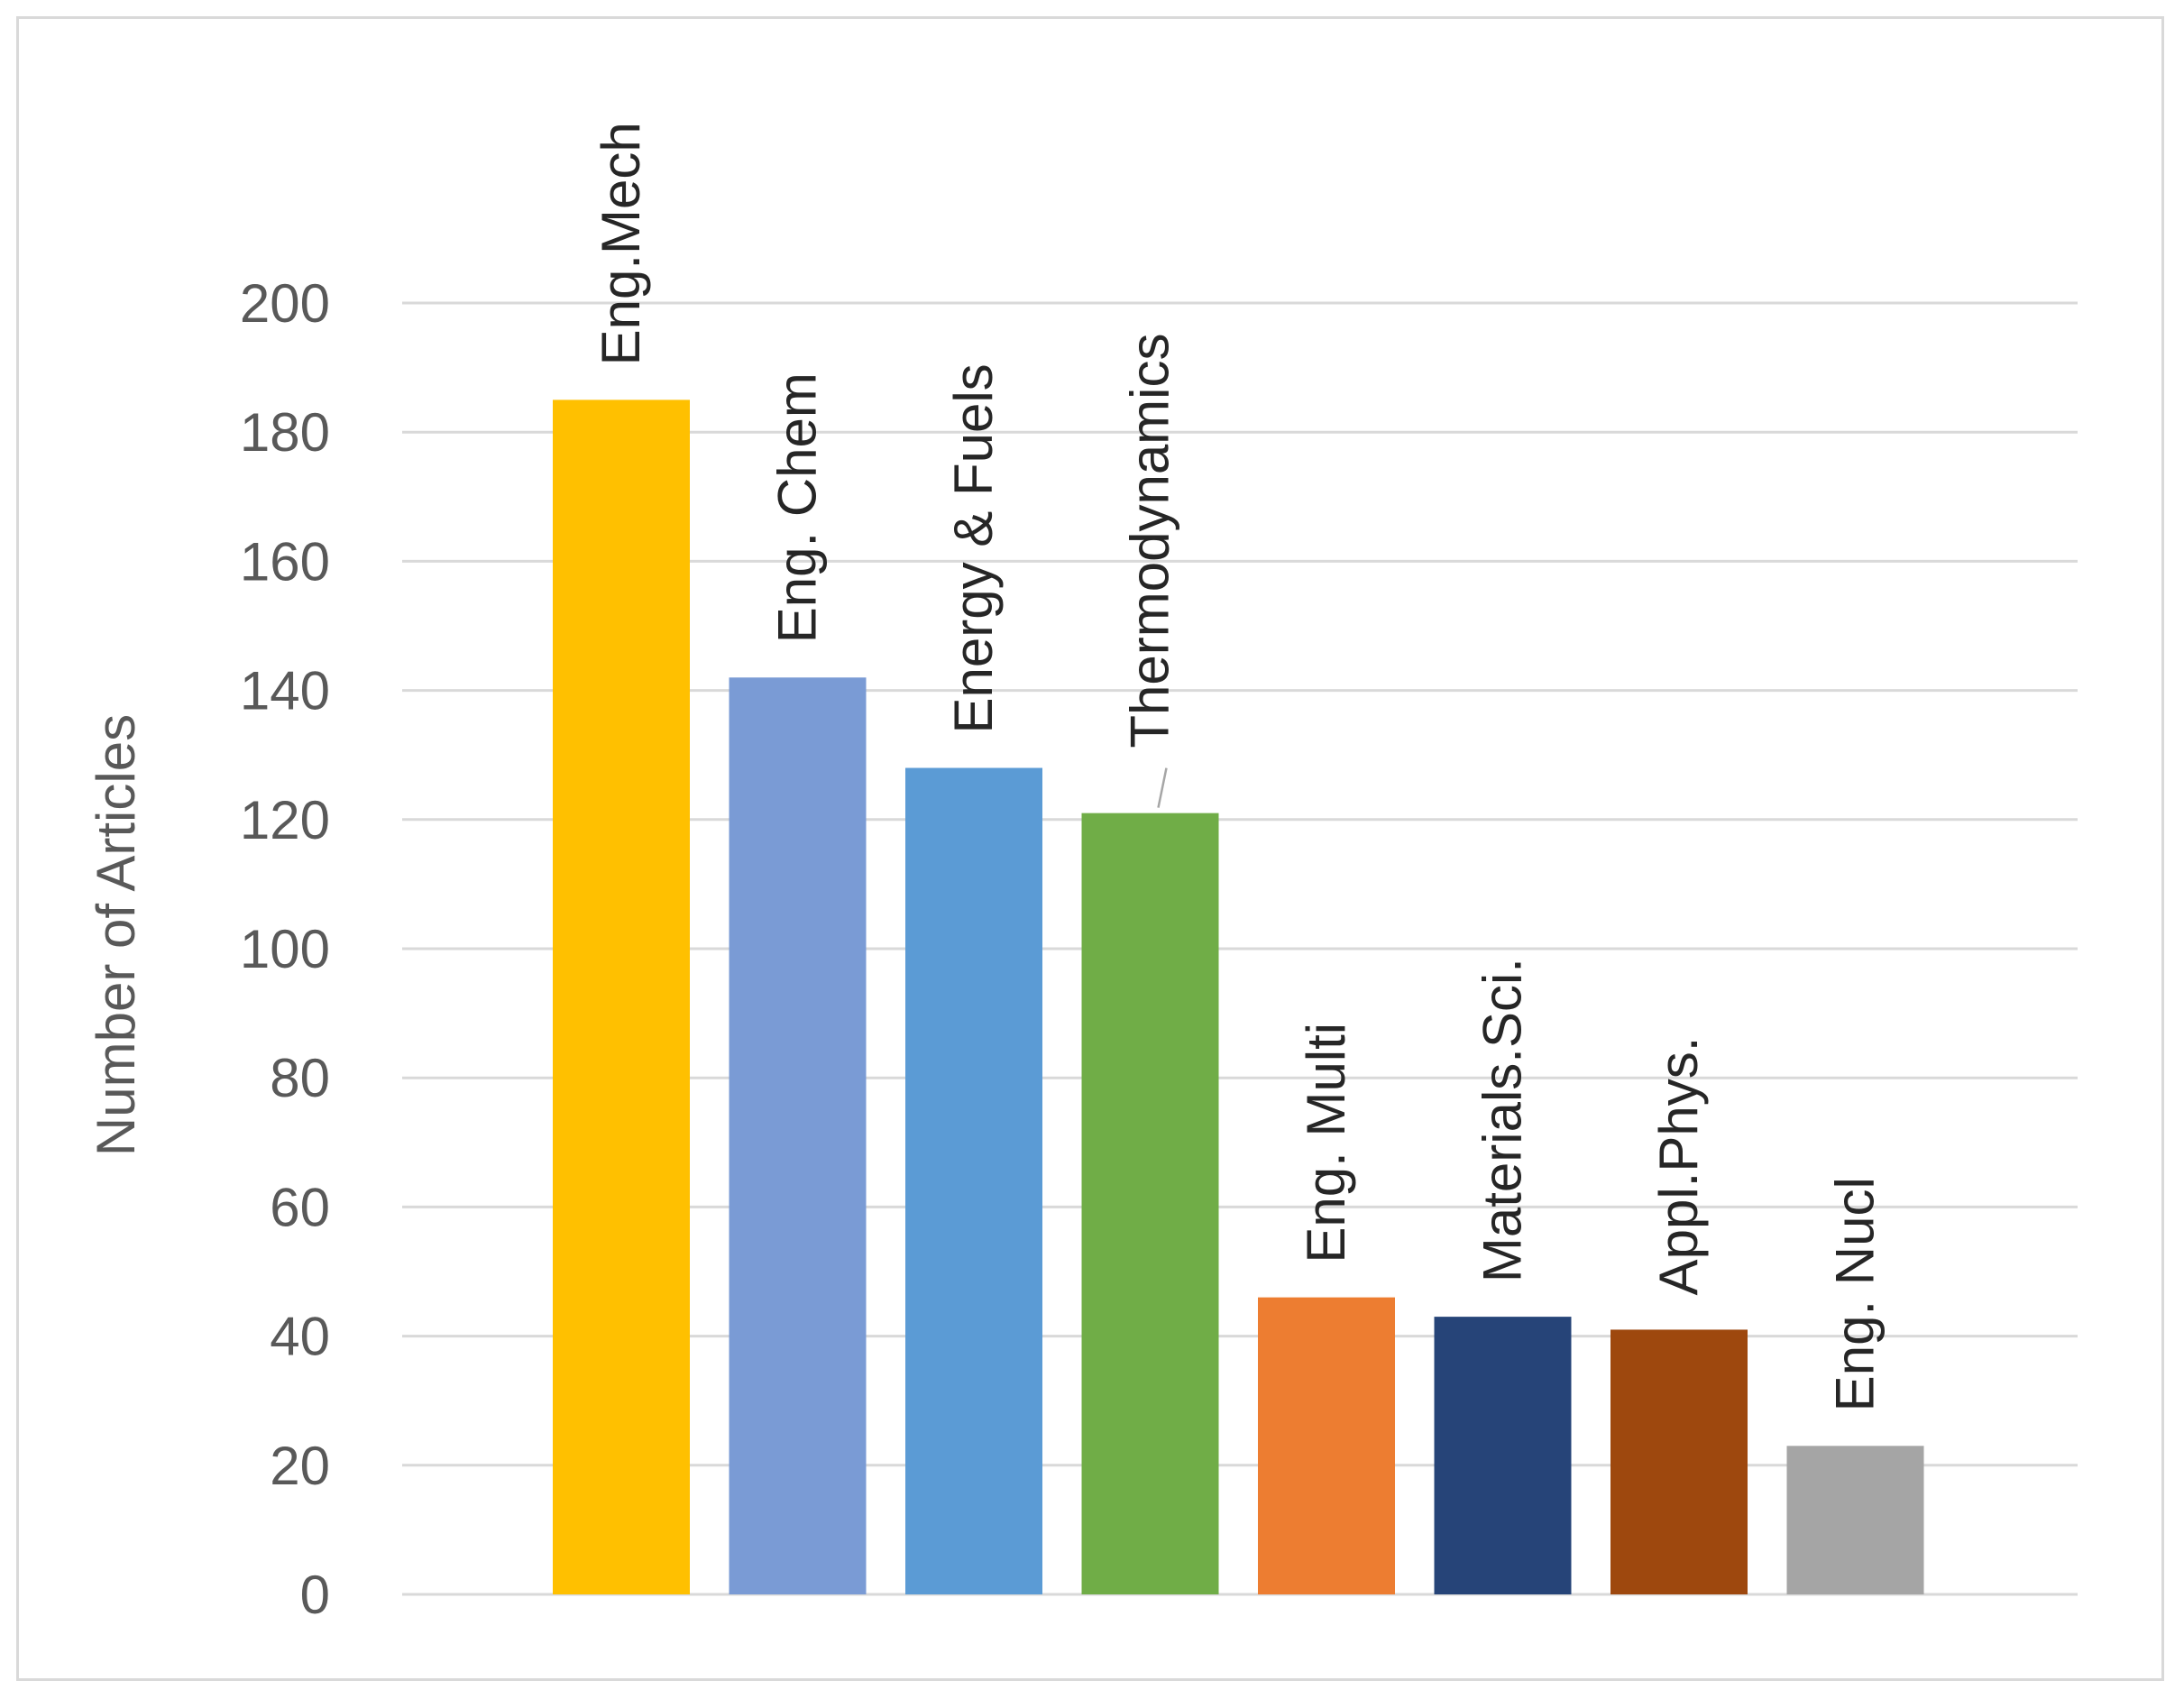 The height and width of the screenshot is (1699, 2184). Describe the element at coordinates (1326, 1143) in the screenshot. I see `data-label-5: Eng. Multi` at that location.